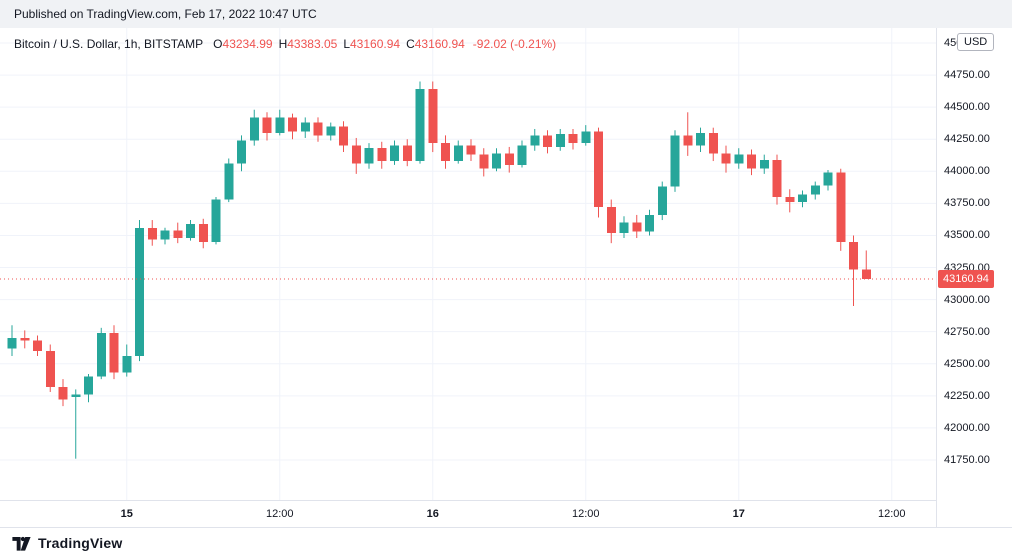 The image size is (1012, 558). What do you see at coordinates (967, 171) in the screenshot?
I see `price-axis-label: 44000.00` at bounding box center [967, 171].